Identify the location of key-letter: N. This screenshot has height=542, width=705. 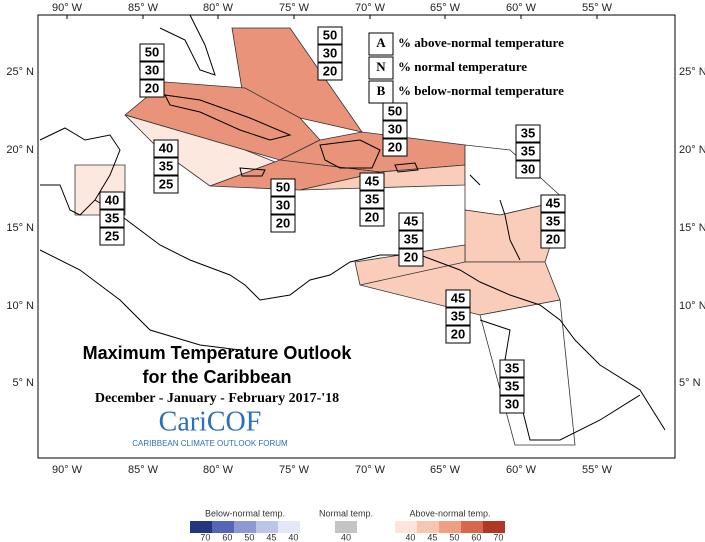
(381, 66).